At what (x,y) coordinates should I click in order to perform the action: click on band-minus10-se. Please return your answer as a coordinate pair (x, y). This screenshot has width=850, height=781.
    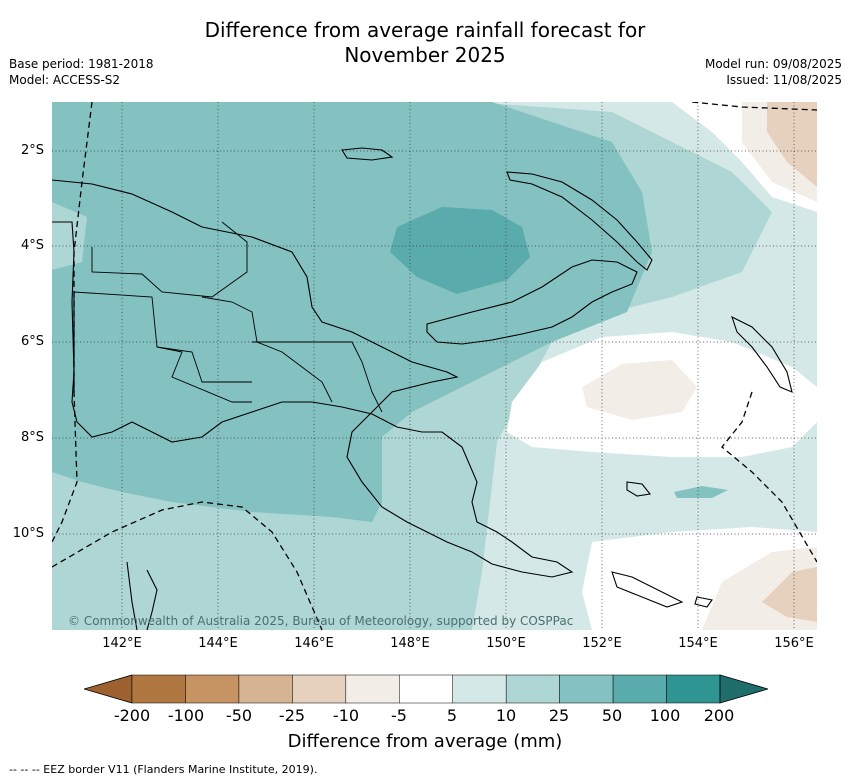
    Looking at the image, I should click on (789, 594).